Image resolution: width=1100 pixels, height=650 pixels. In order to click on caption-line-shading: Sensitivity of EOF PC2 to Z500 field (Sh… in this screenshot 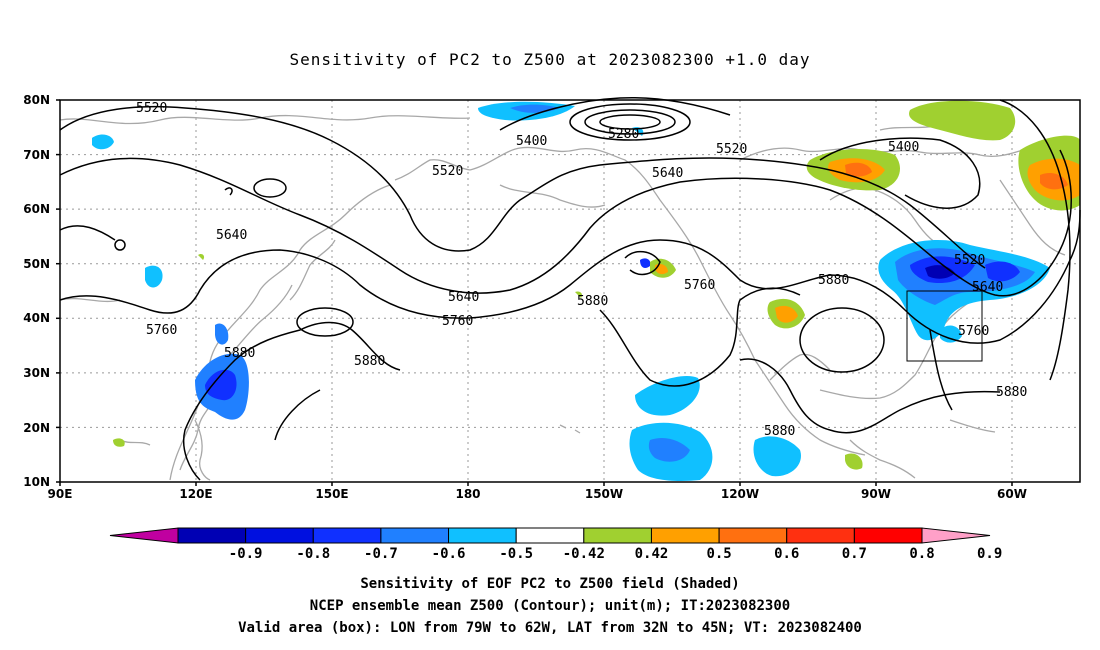, I will do `click(550, 584)`.